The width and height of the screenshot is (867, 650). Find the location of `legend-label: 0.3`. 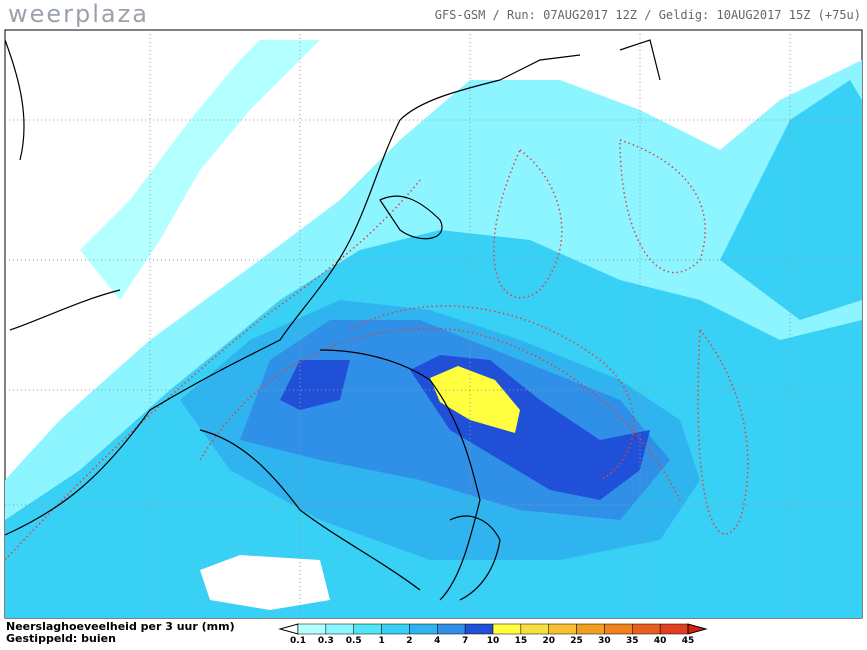

legend-label: 0.3 is located at coordinates (326, 641).